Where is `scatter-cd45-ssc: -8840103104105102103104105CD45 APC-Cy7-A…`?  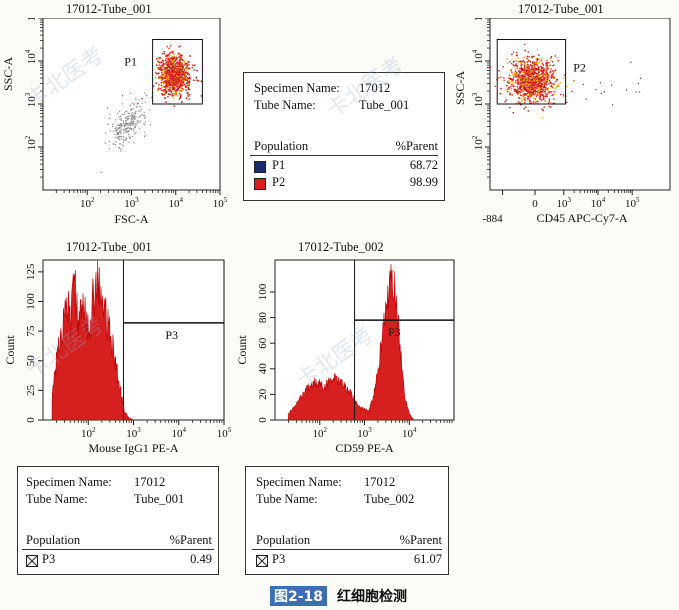
scatter-cd45-ssc: -8840103104105102103104105CD45 APC-Cy7-A… is located at coordinates (562, 121).